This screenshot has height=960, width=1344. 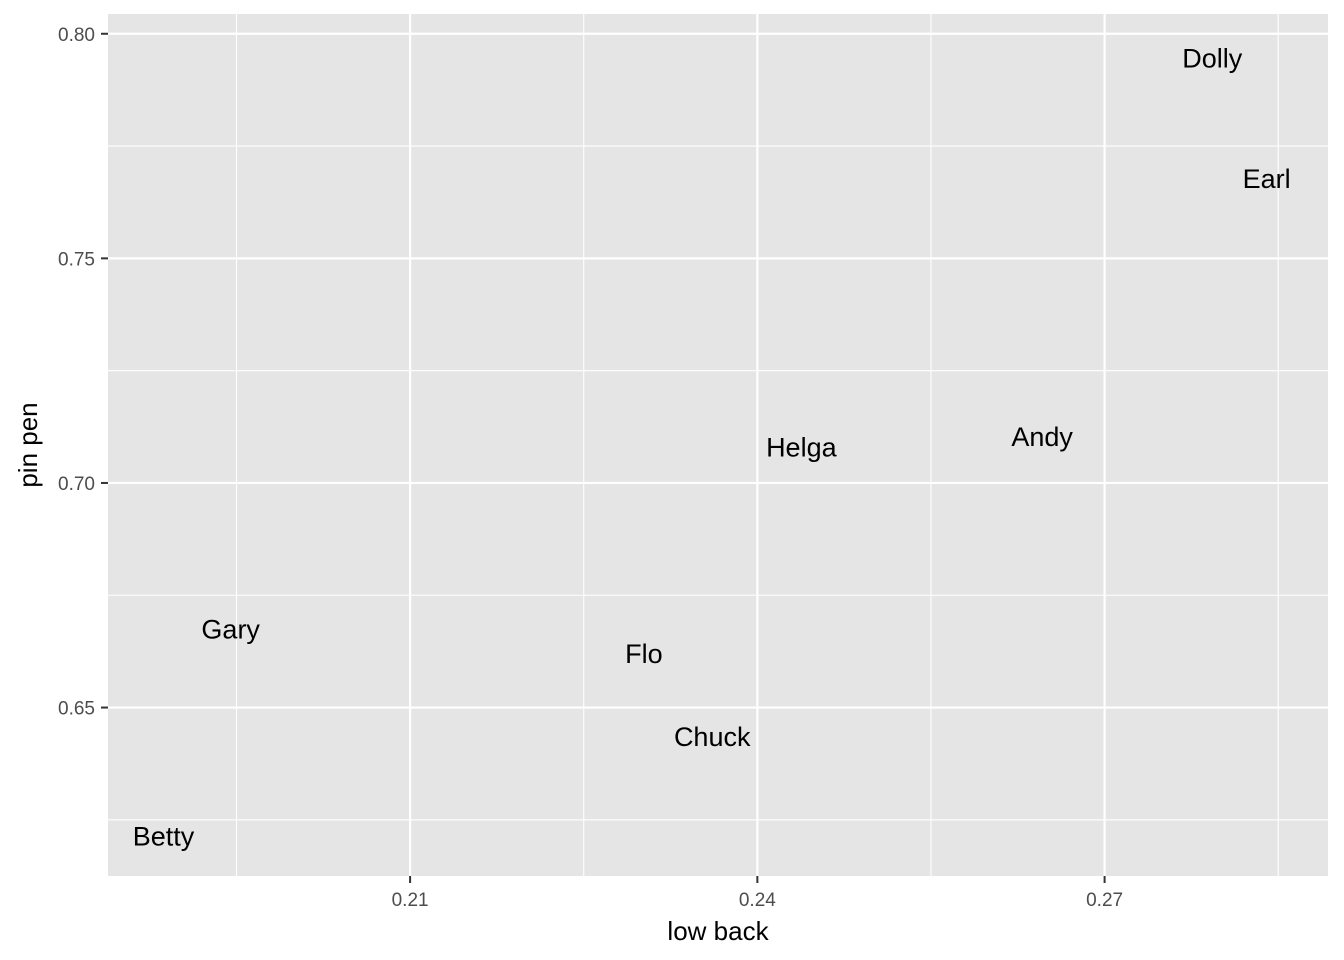 What do you see at coordinates (410, 900) in the screenshot?
I see `x-tick-label: 0.21` at bounding box center [410, 900].